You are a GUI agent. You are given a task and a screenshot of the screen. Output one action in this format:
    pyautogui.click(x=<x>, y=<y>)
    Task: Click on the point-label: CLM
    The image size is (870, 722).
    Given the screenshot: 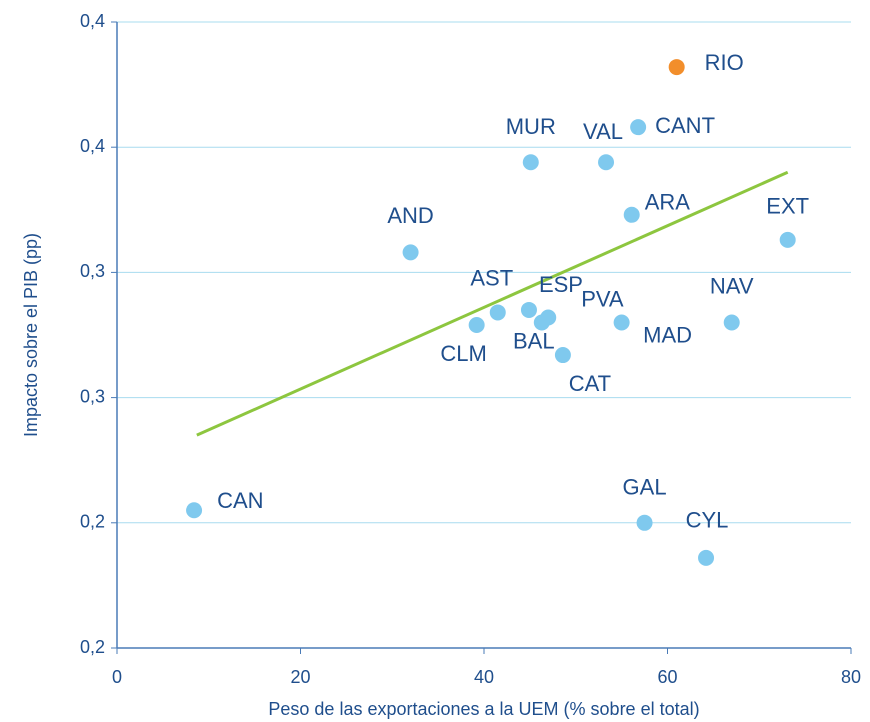 What is the action you would take?
    pyautogui.click(x=463, y=353)
    